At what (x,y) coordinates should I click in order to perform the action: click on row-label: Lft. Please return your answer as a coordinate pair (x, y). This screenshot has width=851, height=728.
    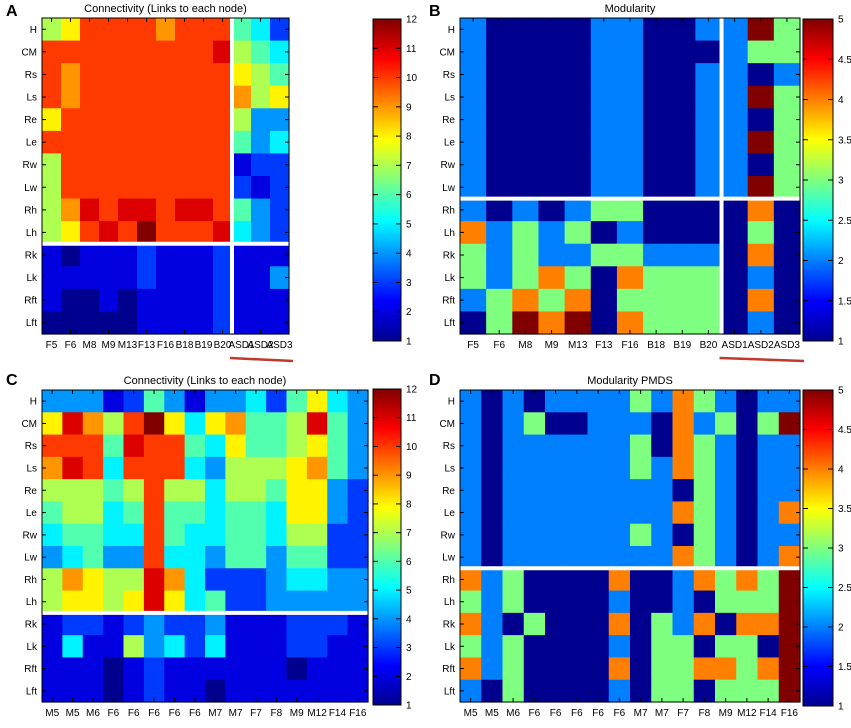
    Looking at the image, I should click on (31, 691).